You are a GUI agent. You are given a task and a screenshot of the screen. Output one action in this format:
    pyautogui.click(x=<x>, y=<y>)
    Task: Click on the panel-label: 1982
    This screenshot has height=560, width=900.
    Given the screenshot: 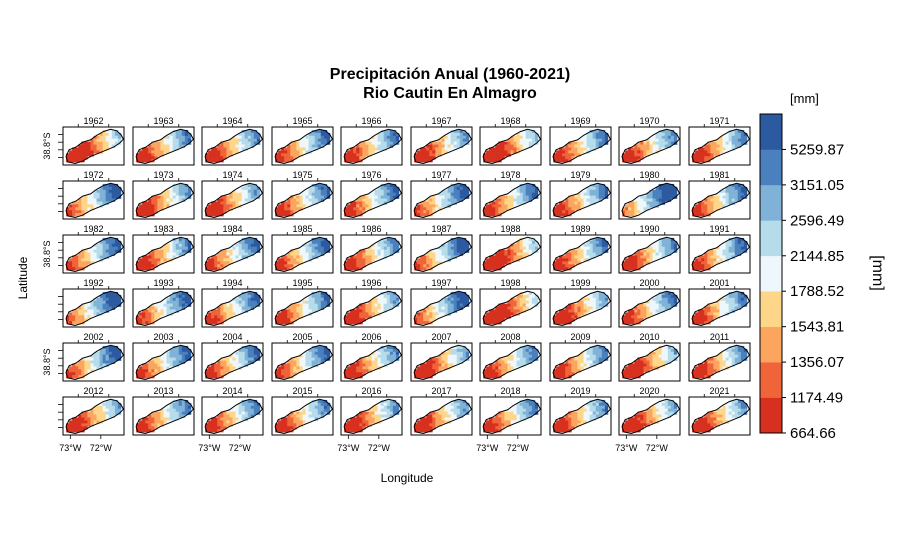 What is the action you would take?
    pyautogui.click(x=93, y=229)
    